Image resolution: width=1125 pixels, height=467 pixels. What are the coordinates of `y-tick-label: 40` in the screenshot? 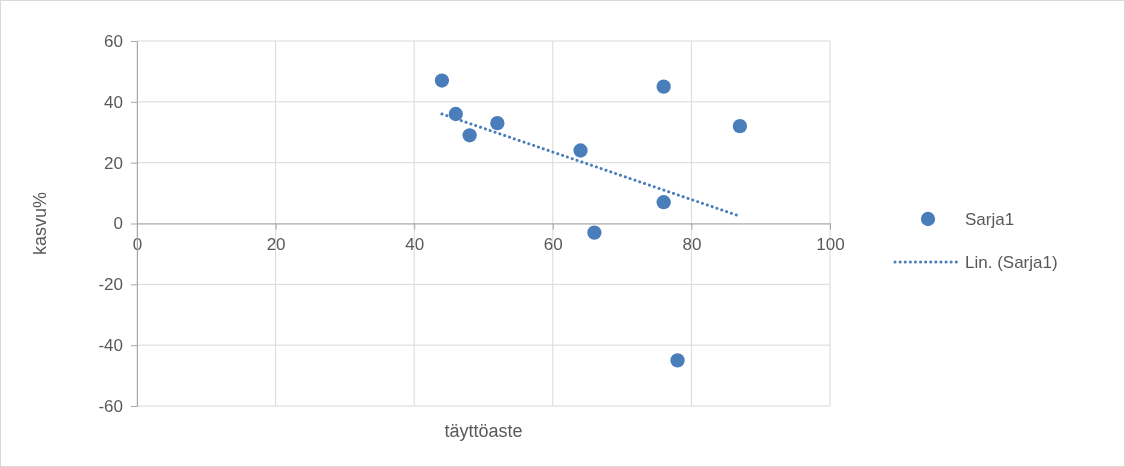 It's located at (113, 102).